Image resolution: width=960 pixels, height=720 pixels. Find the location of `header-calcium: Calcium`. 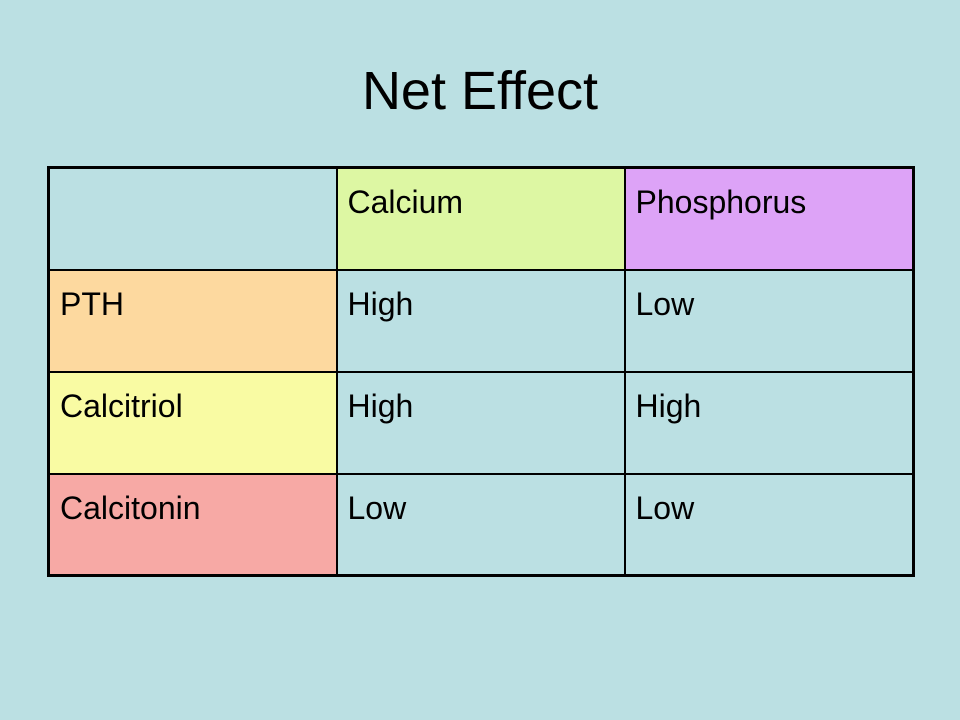

header-calcium: Calcium is located at coordinates (480, 218).